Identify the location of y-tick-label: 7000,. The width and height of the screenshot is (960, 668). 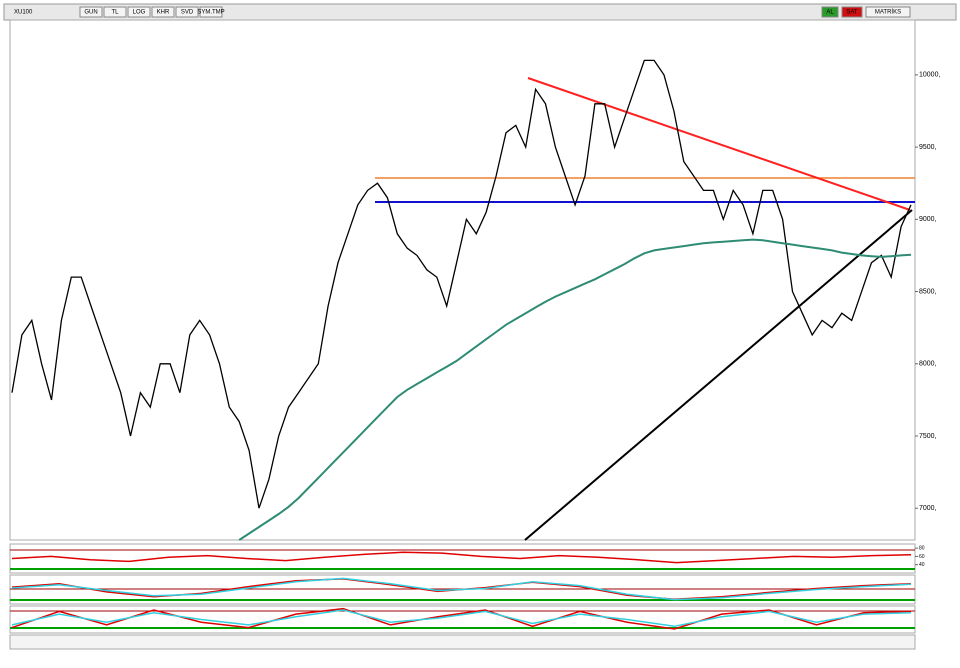
(928, 508).